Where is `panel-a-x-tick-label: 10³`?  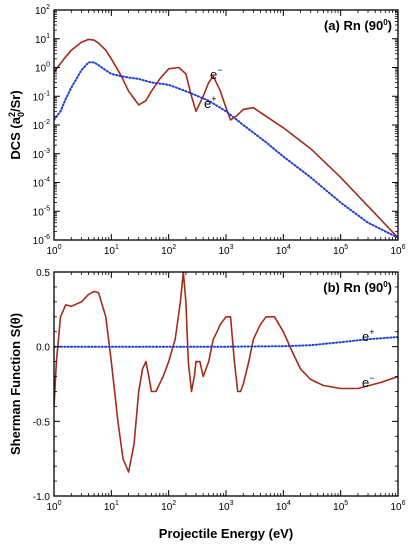
panel-a-x-tick-label: 10³ is located at coordinates (225, 250).